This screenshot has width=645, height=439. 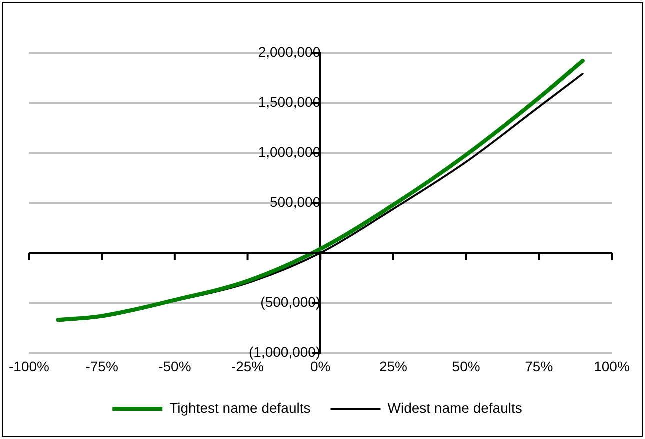 What do you see at coordinates (455, 408) in the screenshot?
I see `legend-label: Widest name defaults` at bounding box center [455, 408].